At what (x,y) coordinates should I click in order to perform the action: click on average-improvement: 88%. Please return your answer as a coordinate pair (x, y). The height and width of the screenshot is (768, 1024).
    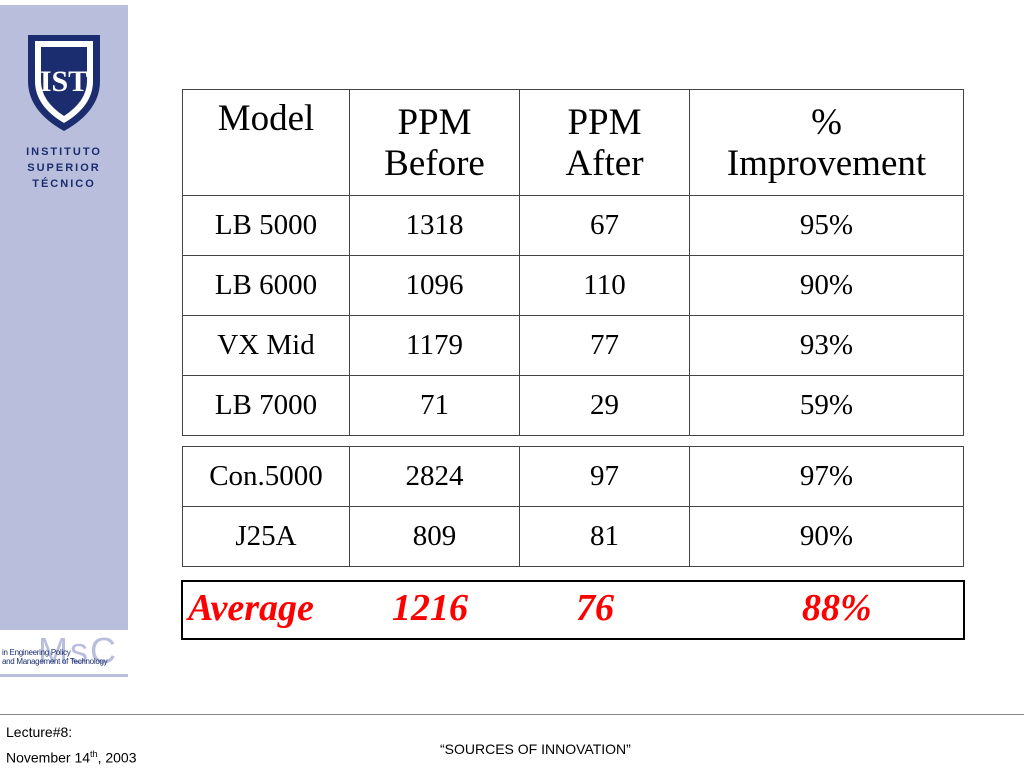
    Looking at the image, I should click on (837, 608).